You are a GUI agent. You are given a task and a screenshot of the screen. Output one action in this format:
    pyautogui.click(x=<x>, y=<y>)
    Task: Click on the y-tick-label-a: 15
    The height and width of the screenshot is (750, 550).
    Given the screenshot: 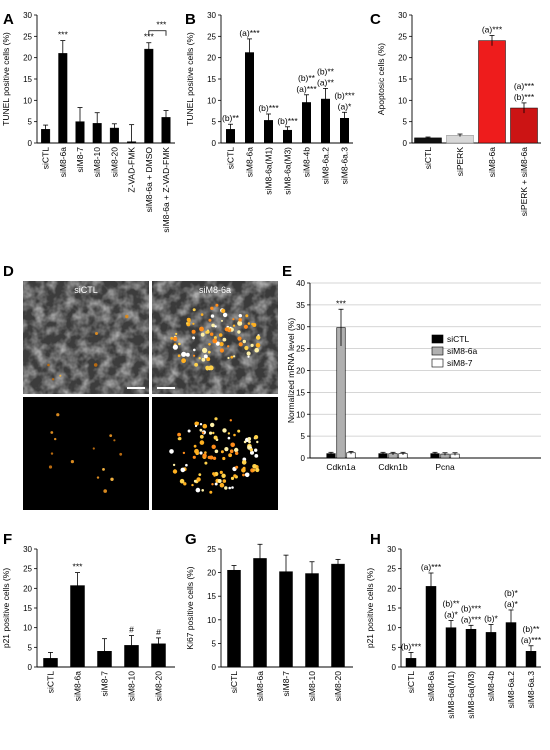 What is the action you would take?
    pyautogui.click(x=27, y=79)
    